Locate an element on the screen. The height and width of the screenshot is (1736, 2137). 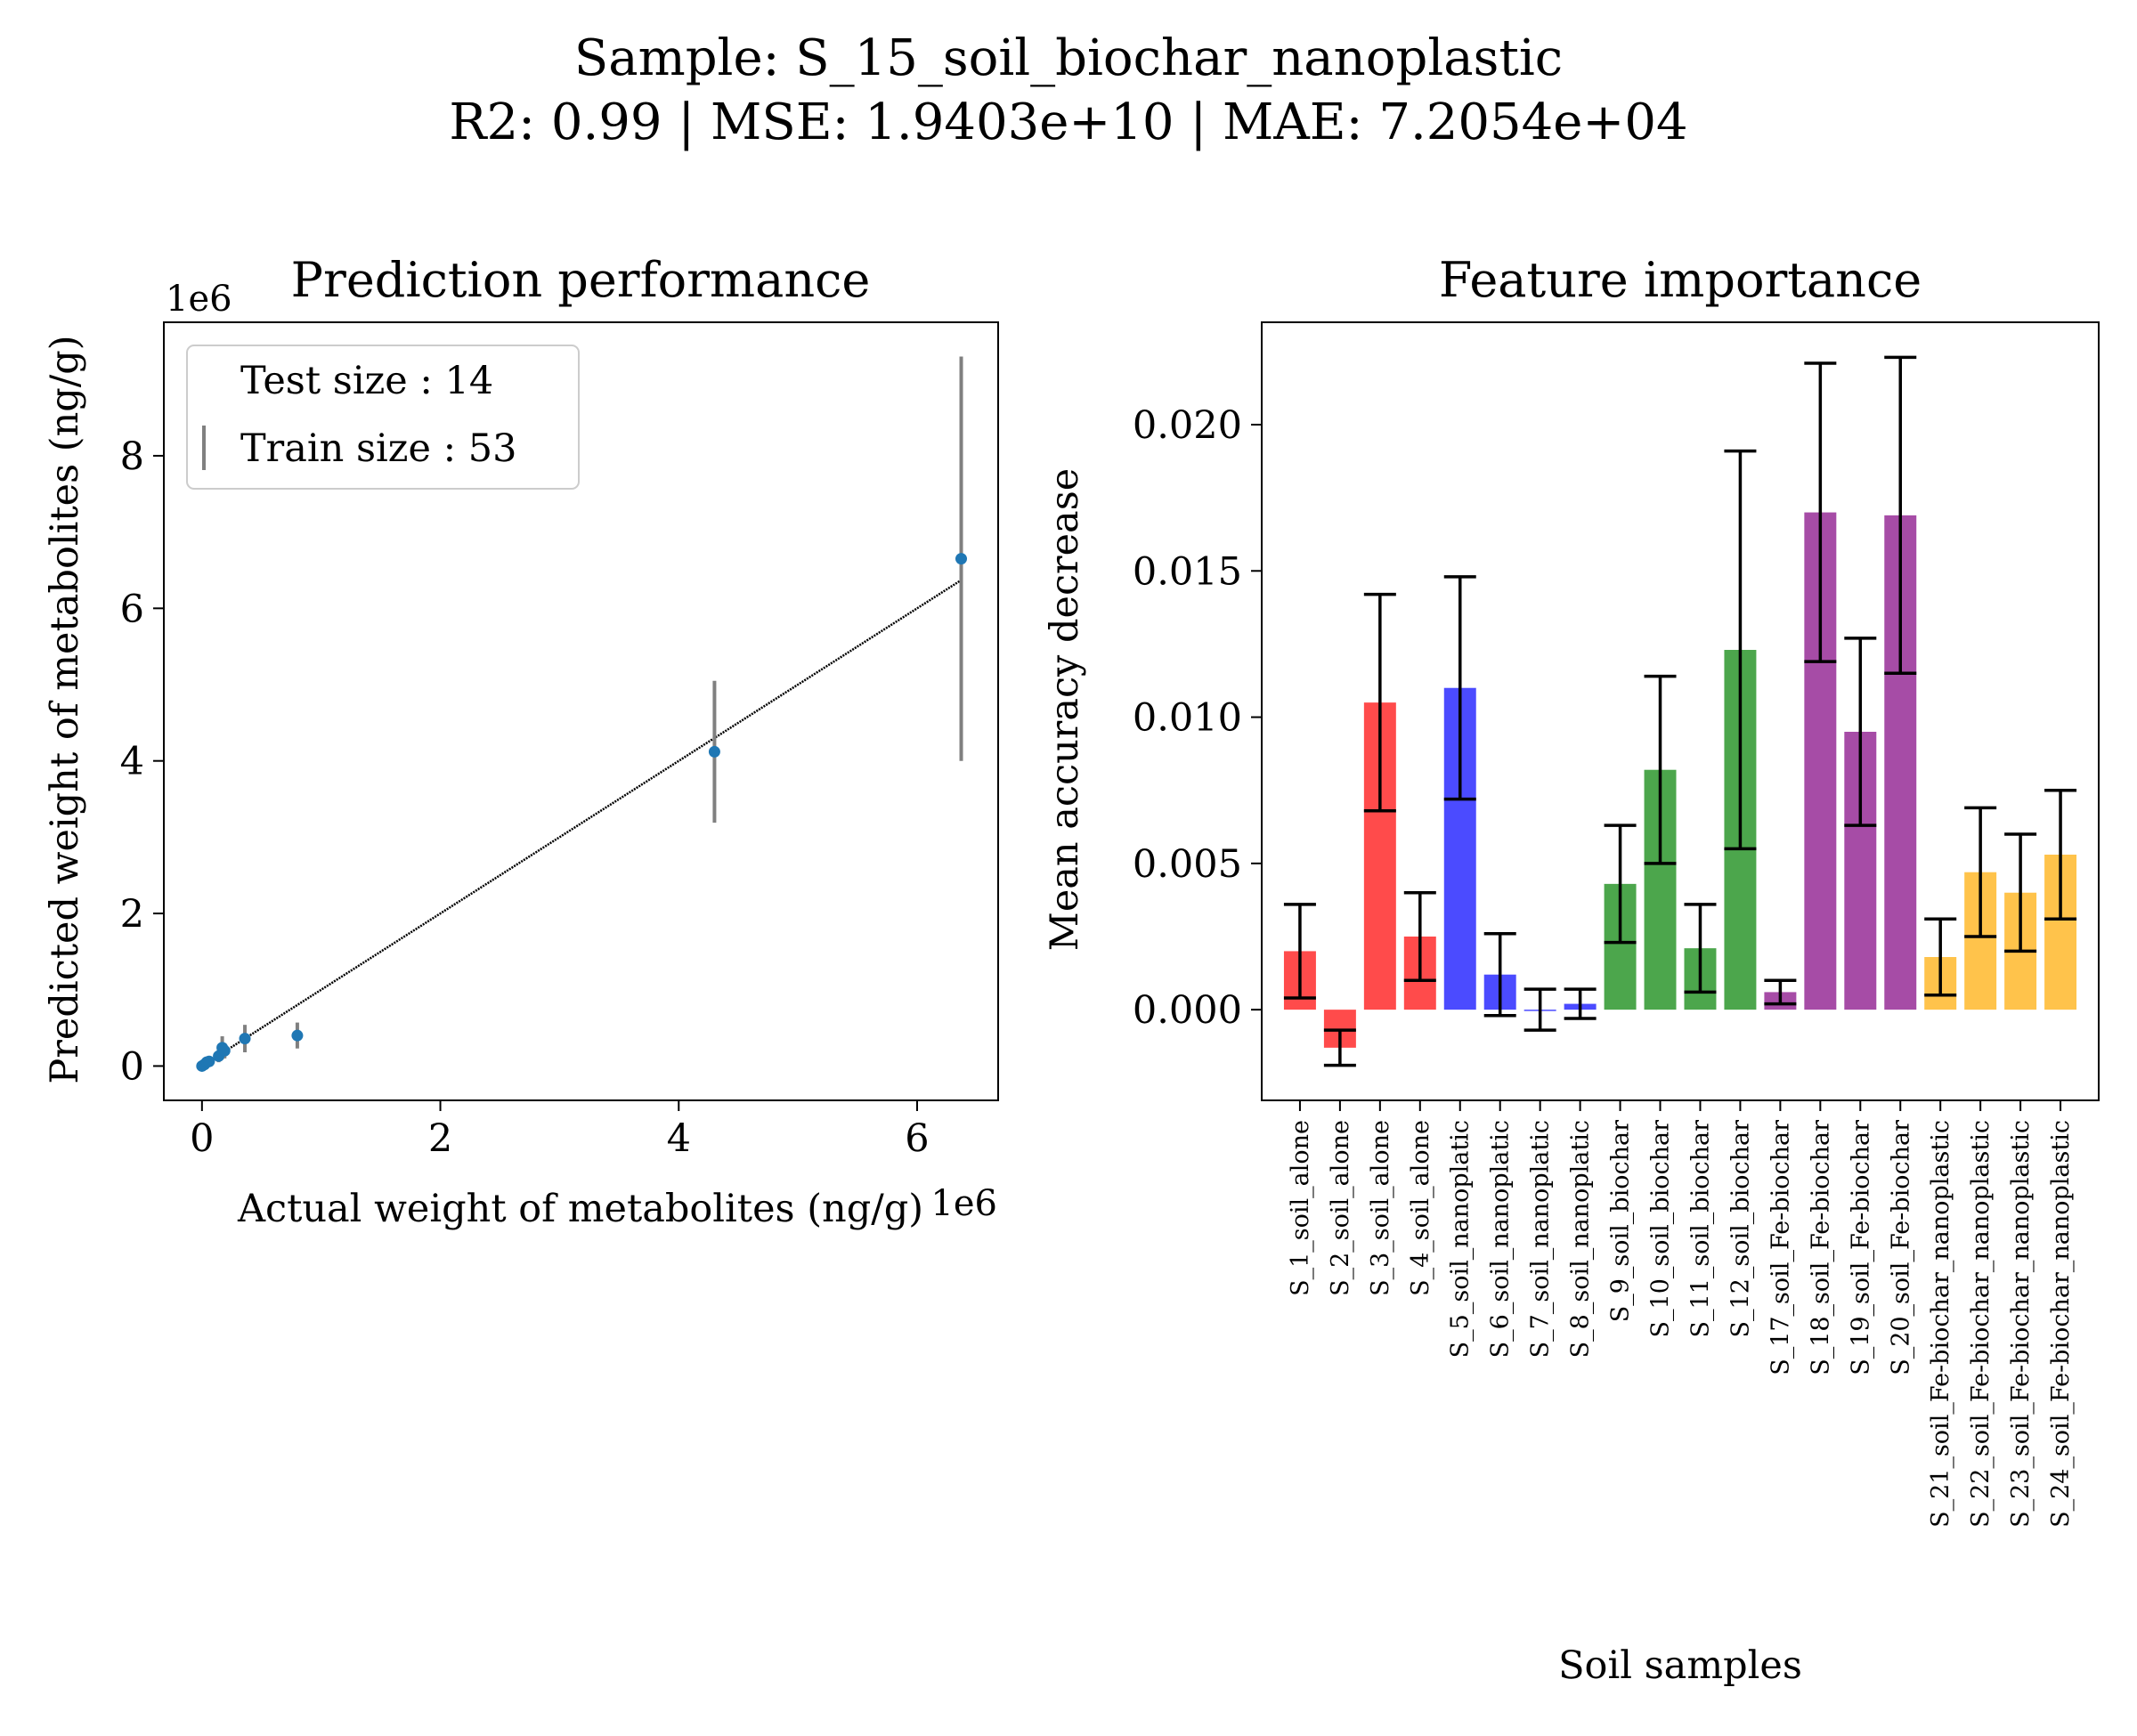
category-tick-label: S_9_soil_biochar is located at coordinates (1621, 1221).